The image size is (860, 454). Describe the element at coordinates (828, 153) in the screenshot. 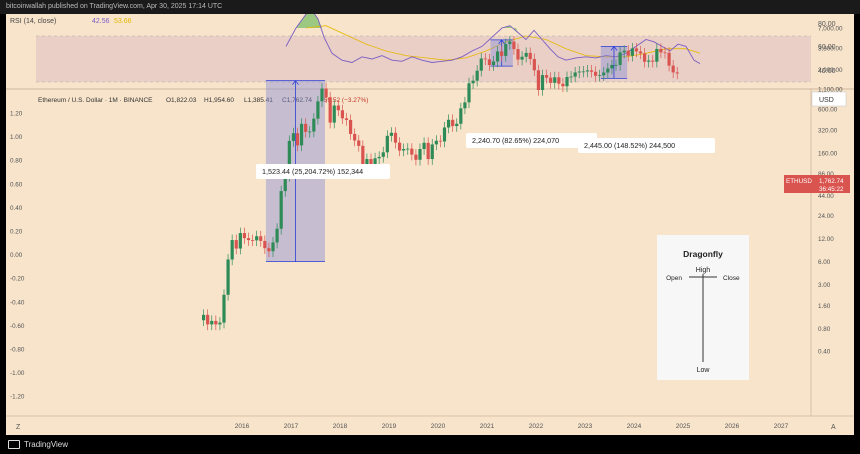

I see `right-axis-tick: 160.00` at that location.